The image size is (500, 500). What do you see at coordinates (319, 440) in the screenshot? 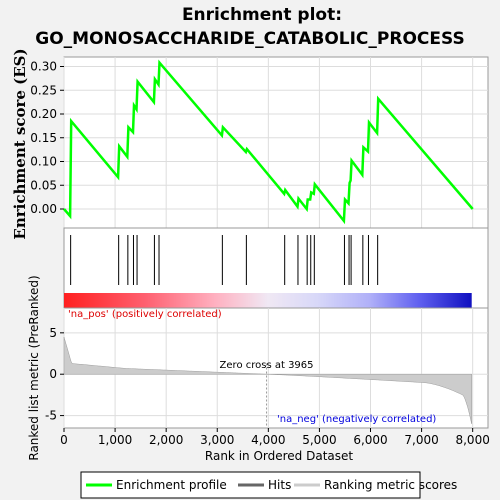
I see `x-tick-label: 5,000` at bounding box center [319, 440].